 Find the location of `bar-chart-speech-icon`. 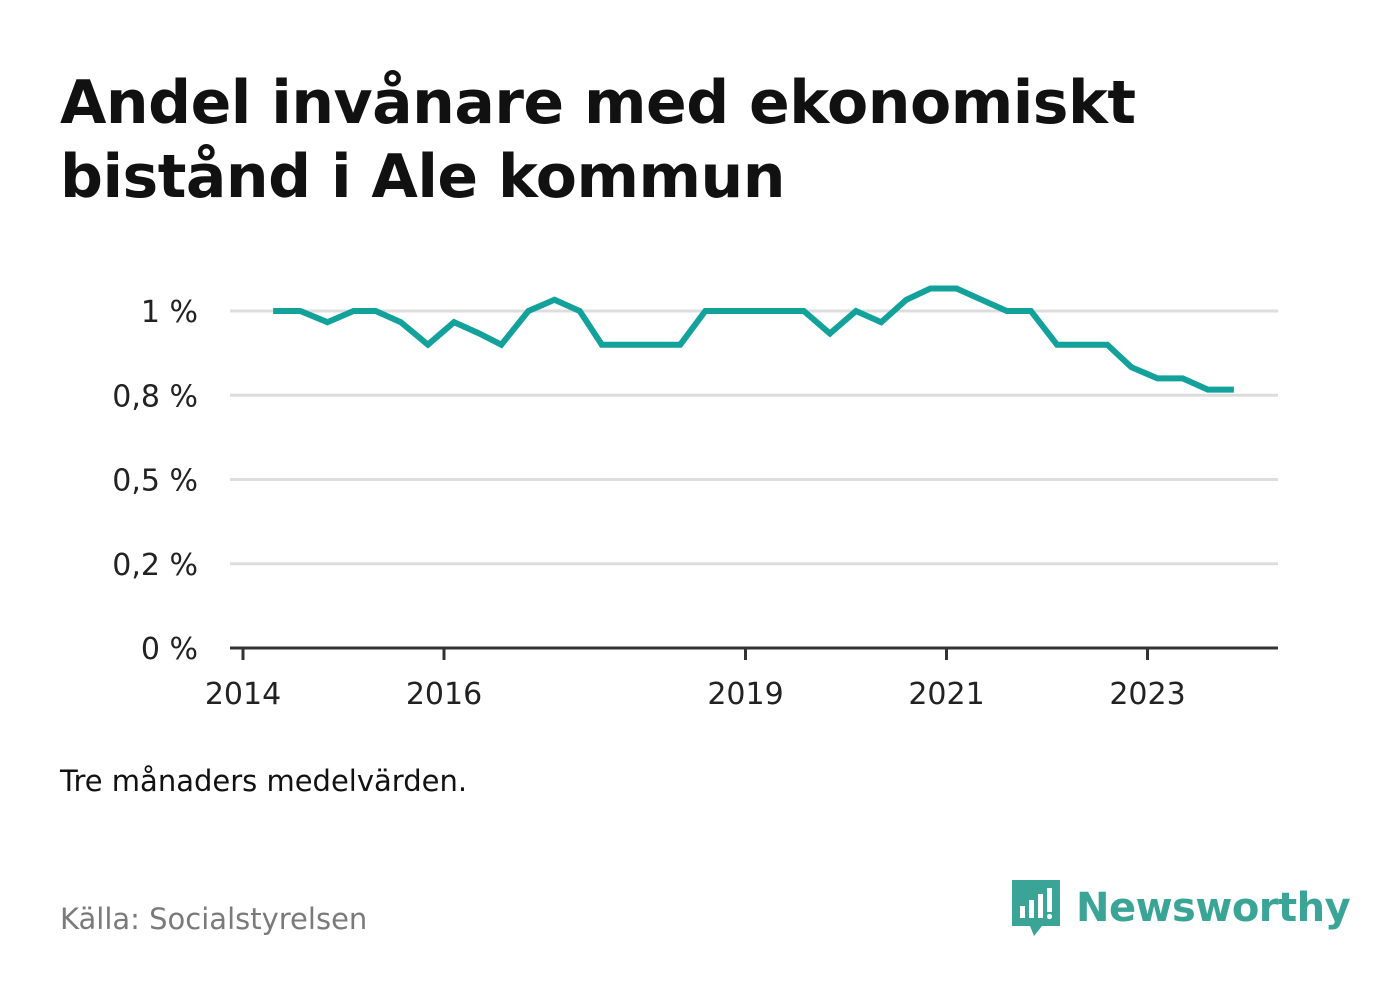

bar-chart-speech-icon is located at coordinates (1036, 908).